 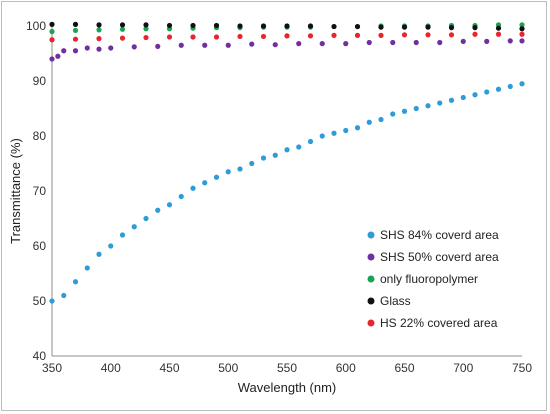 I want to click on x-tick-labels: 350 400 450 500 550 600 650 700 750, so click(x=287, y=368).